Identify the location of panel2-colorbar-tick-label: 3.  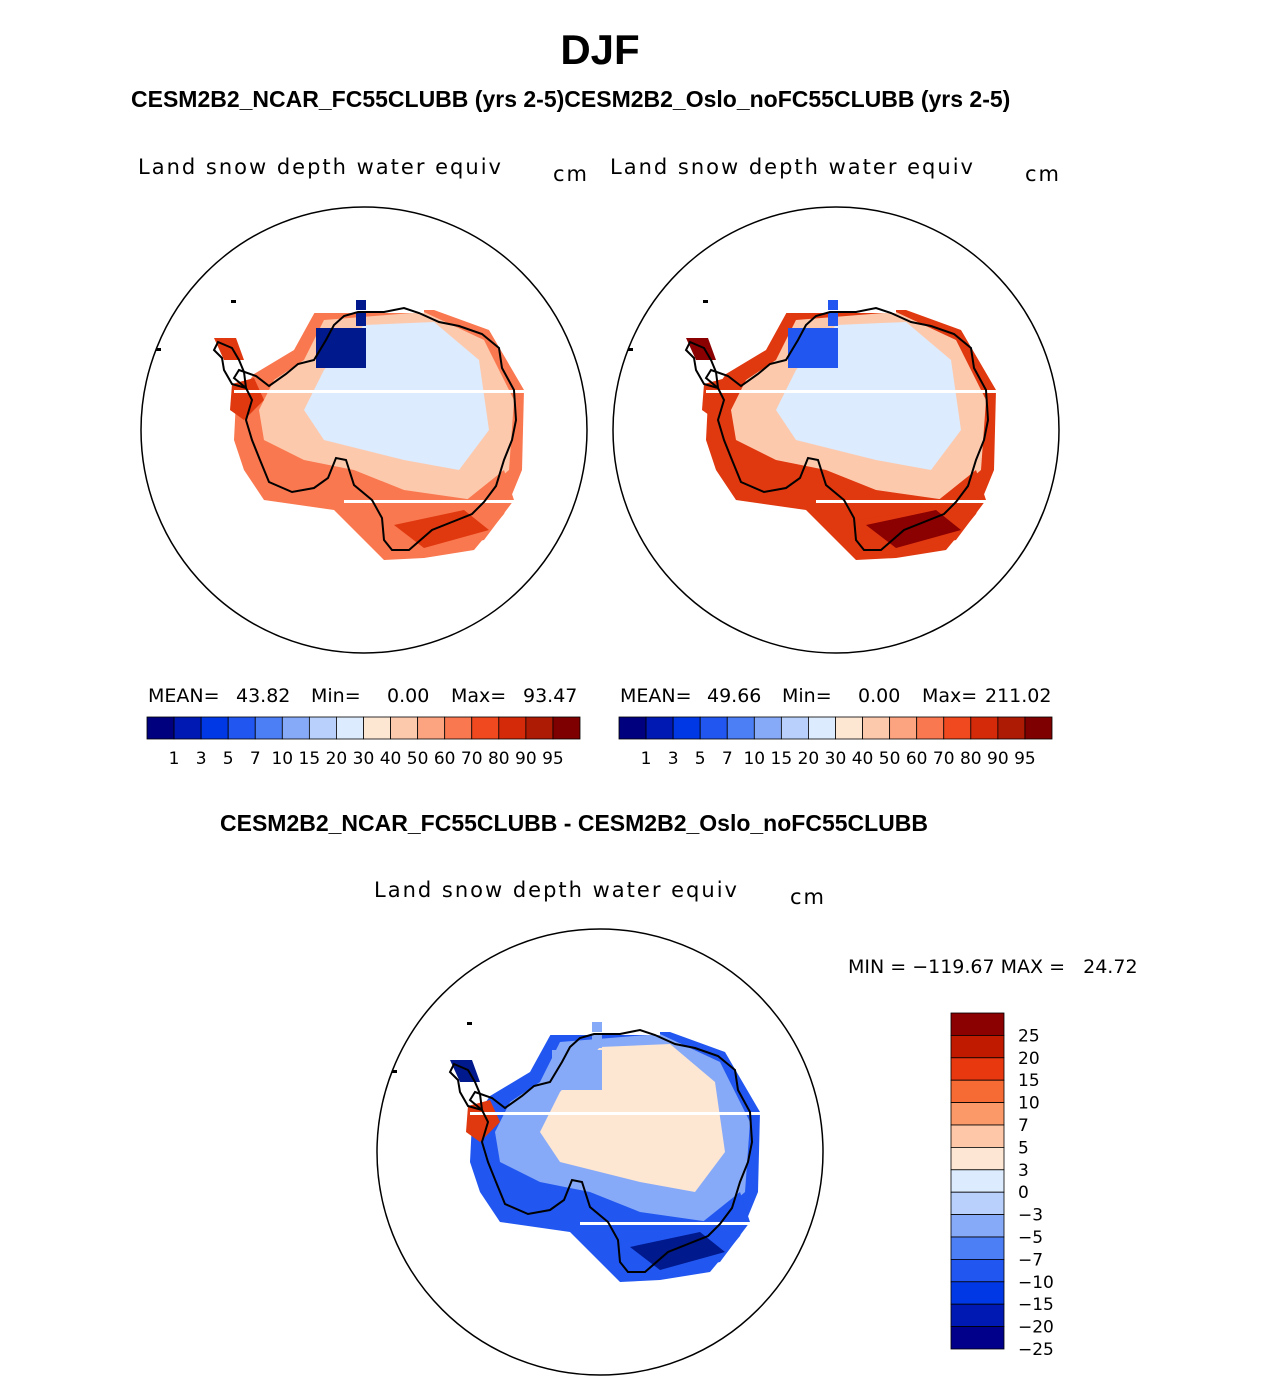
(673, 759).